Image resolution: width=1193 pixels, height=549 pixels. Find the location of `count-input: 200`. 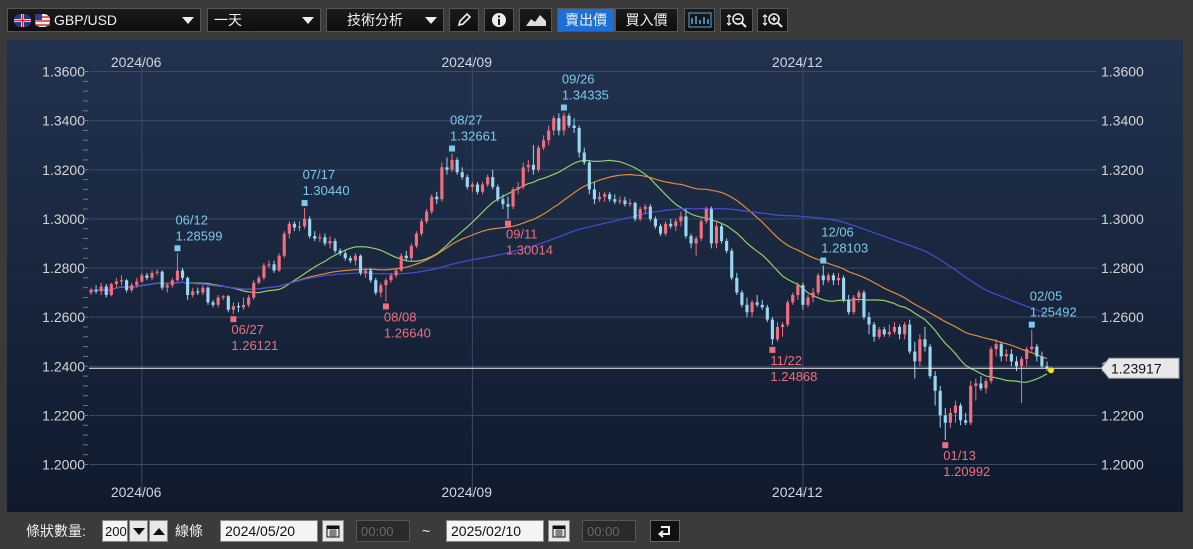

count-input: 200 is located at coordinates (115, 531).